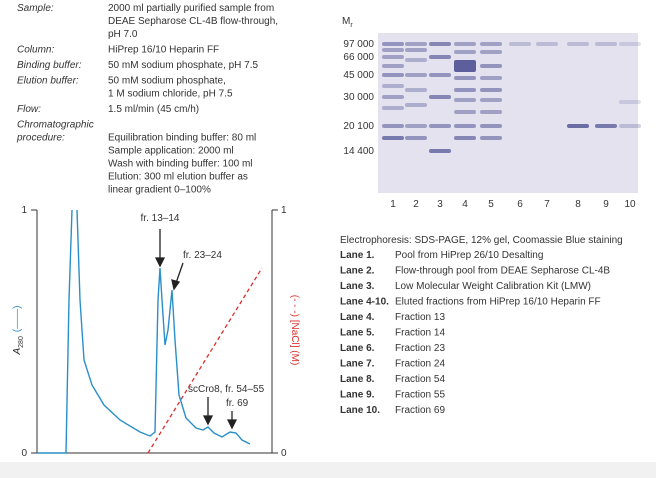 This screenshot has height=478, width=656. What do you see at coordinates (153, 109) in the screenshot?
I see `condition-value: 1.5 ml/min (45 cm/h)` at bounding box center [153, 109].